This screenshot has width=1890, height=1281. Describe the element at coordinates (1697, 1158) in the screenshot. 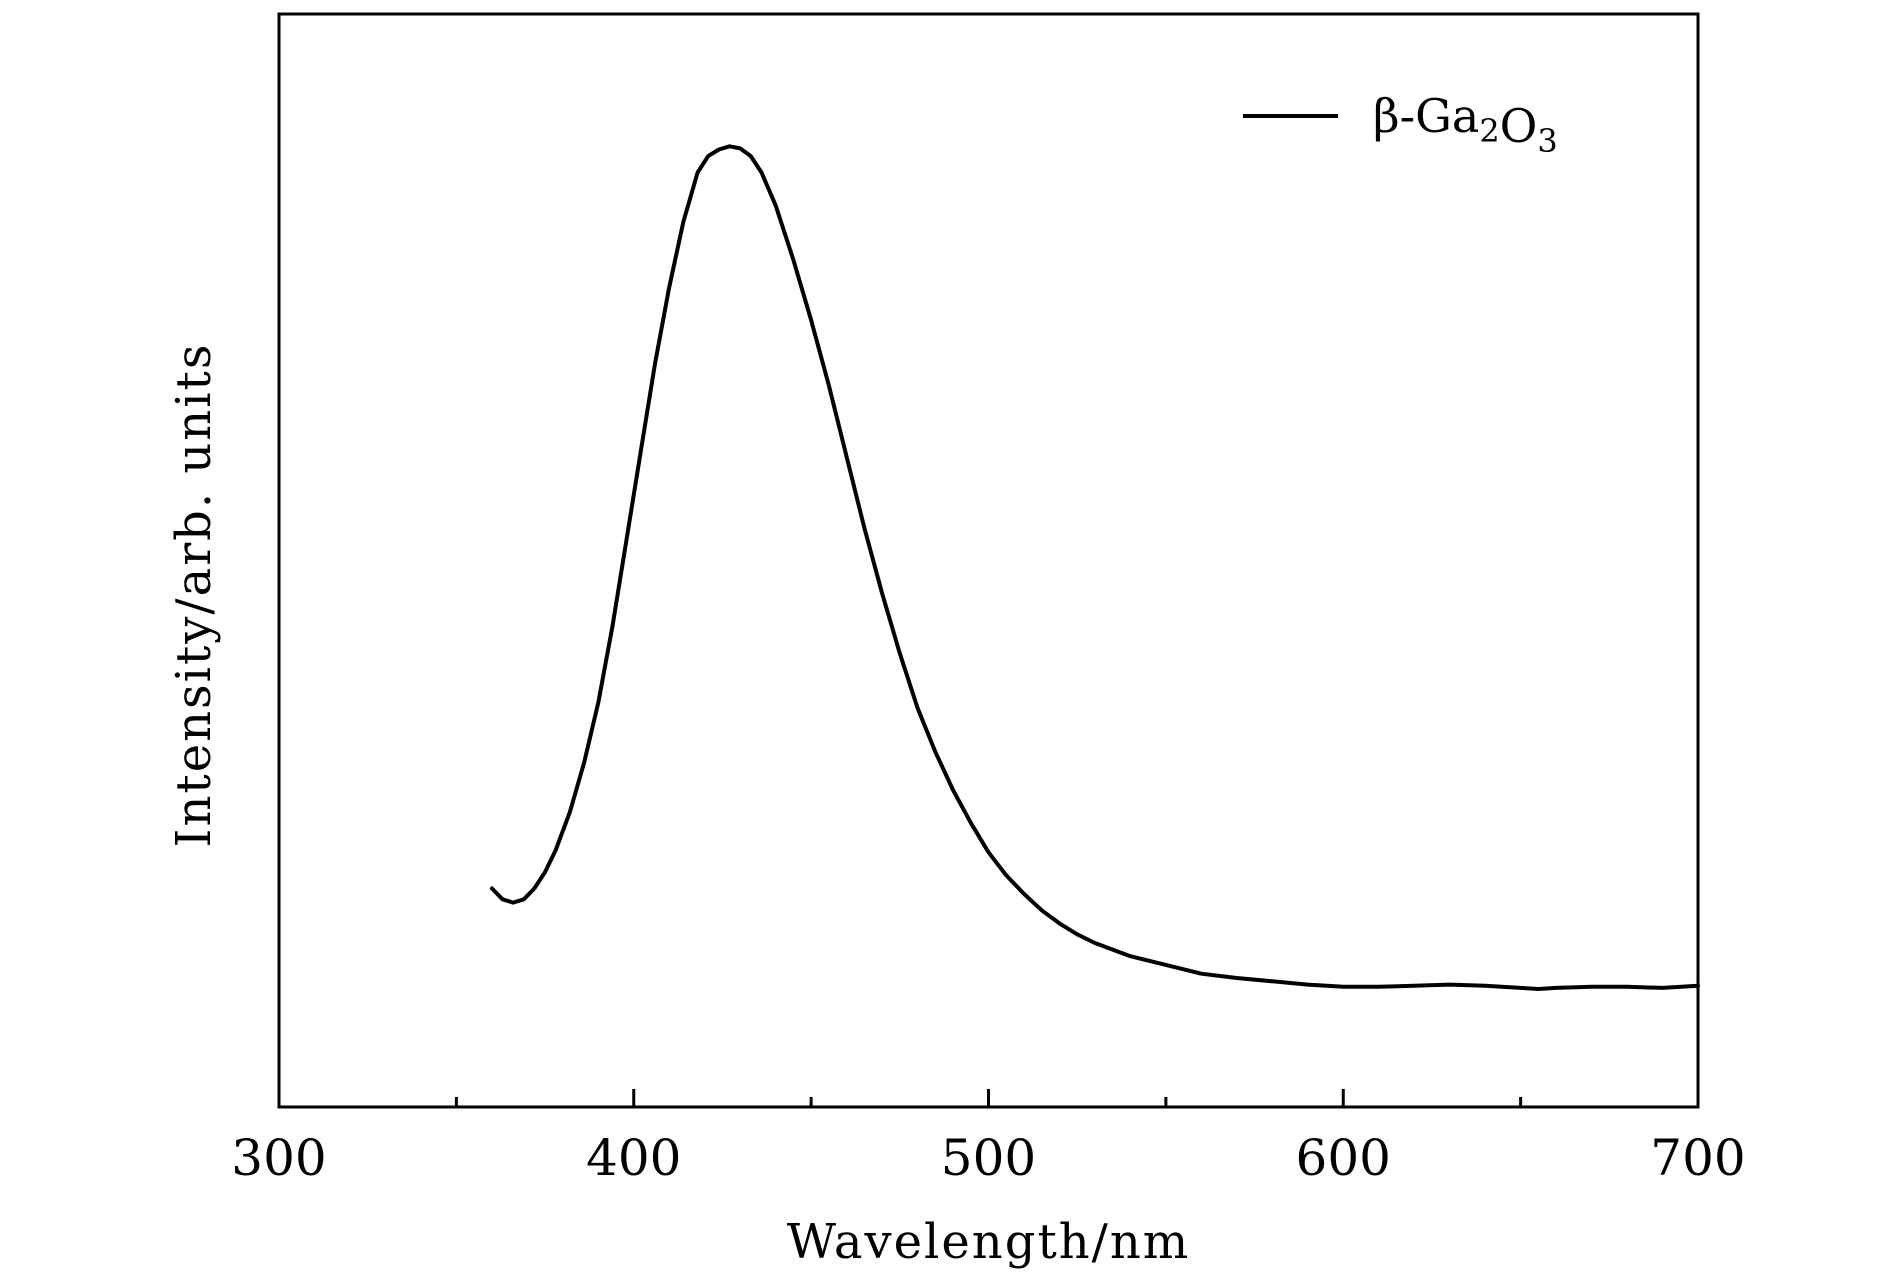

I see `x-tick-label-700: 700` at that location.